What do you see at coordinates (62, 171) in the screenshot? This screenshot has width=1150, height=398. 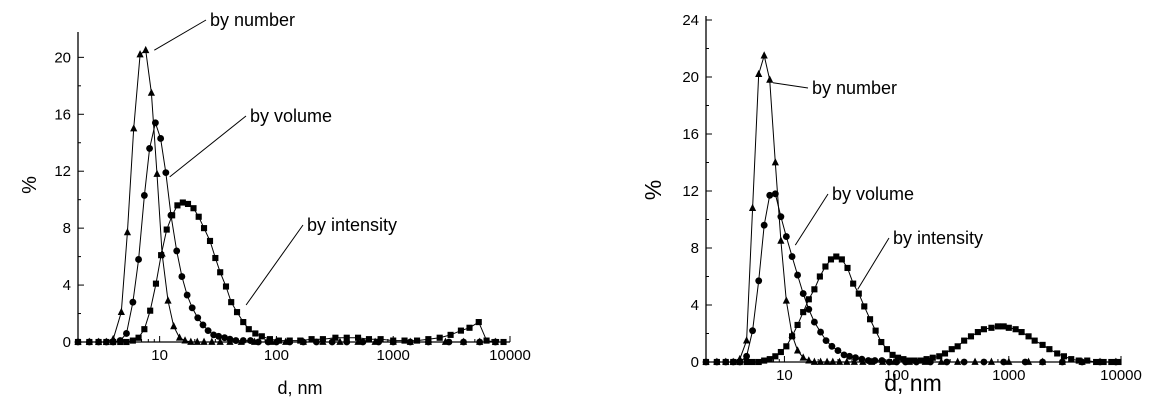 I see `y-tick-label: 12` at bounding box center [62, 171].